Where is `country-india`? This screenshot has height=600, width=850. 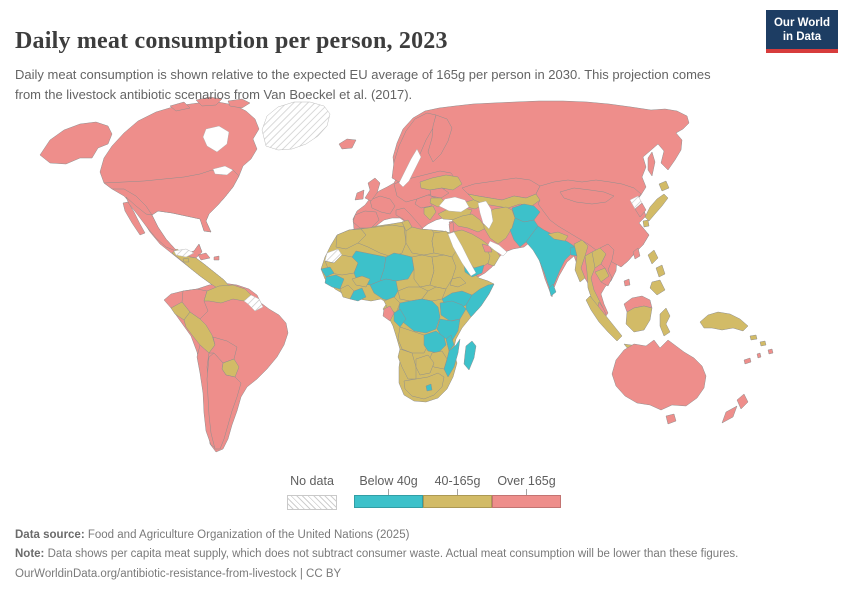 country-india is located at coordinates (550, 259).